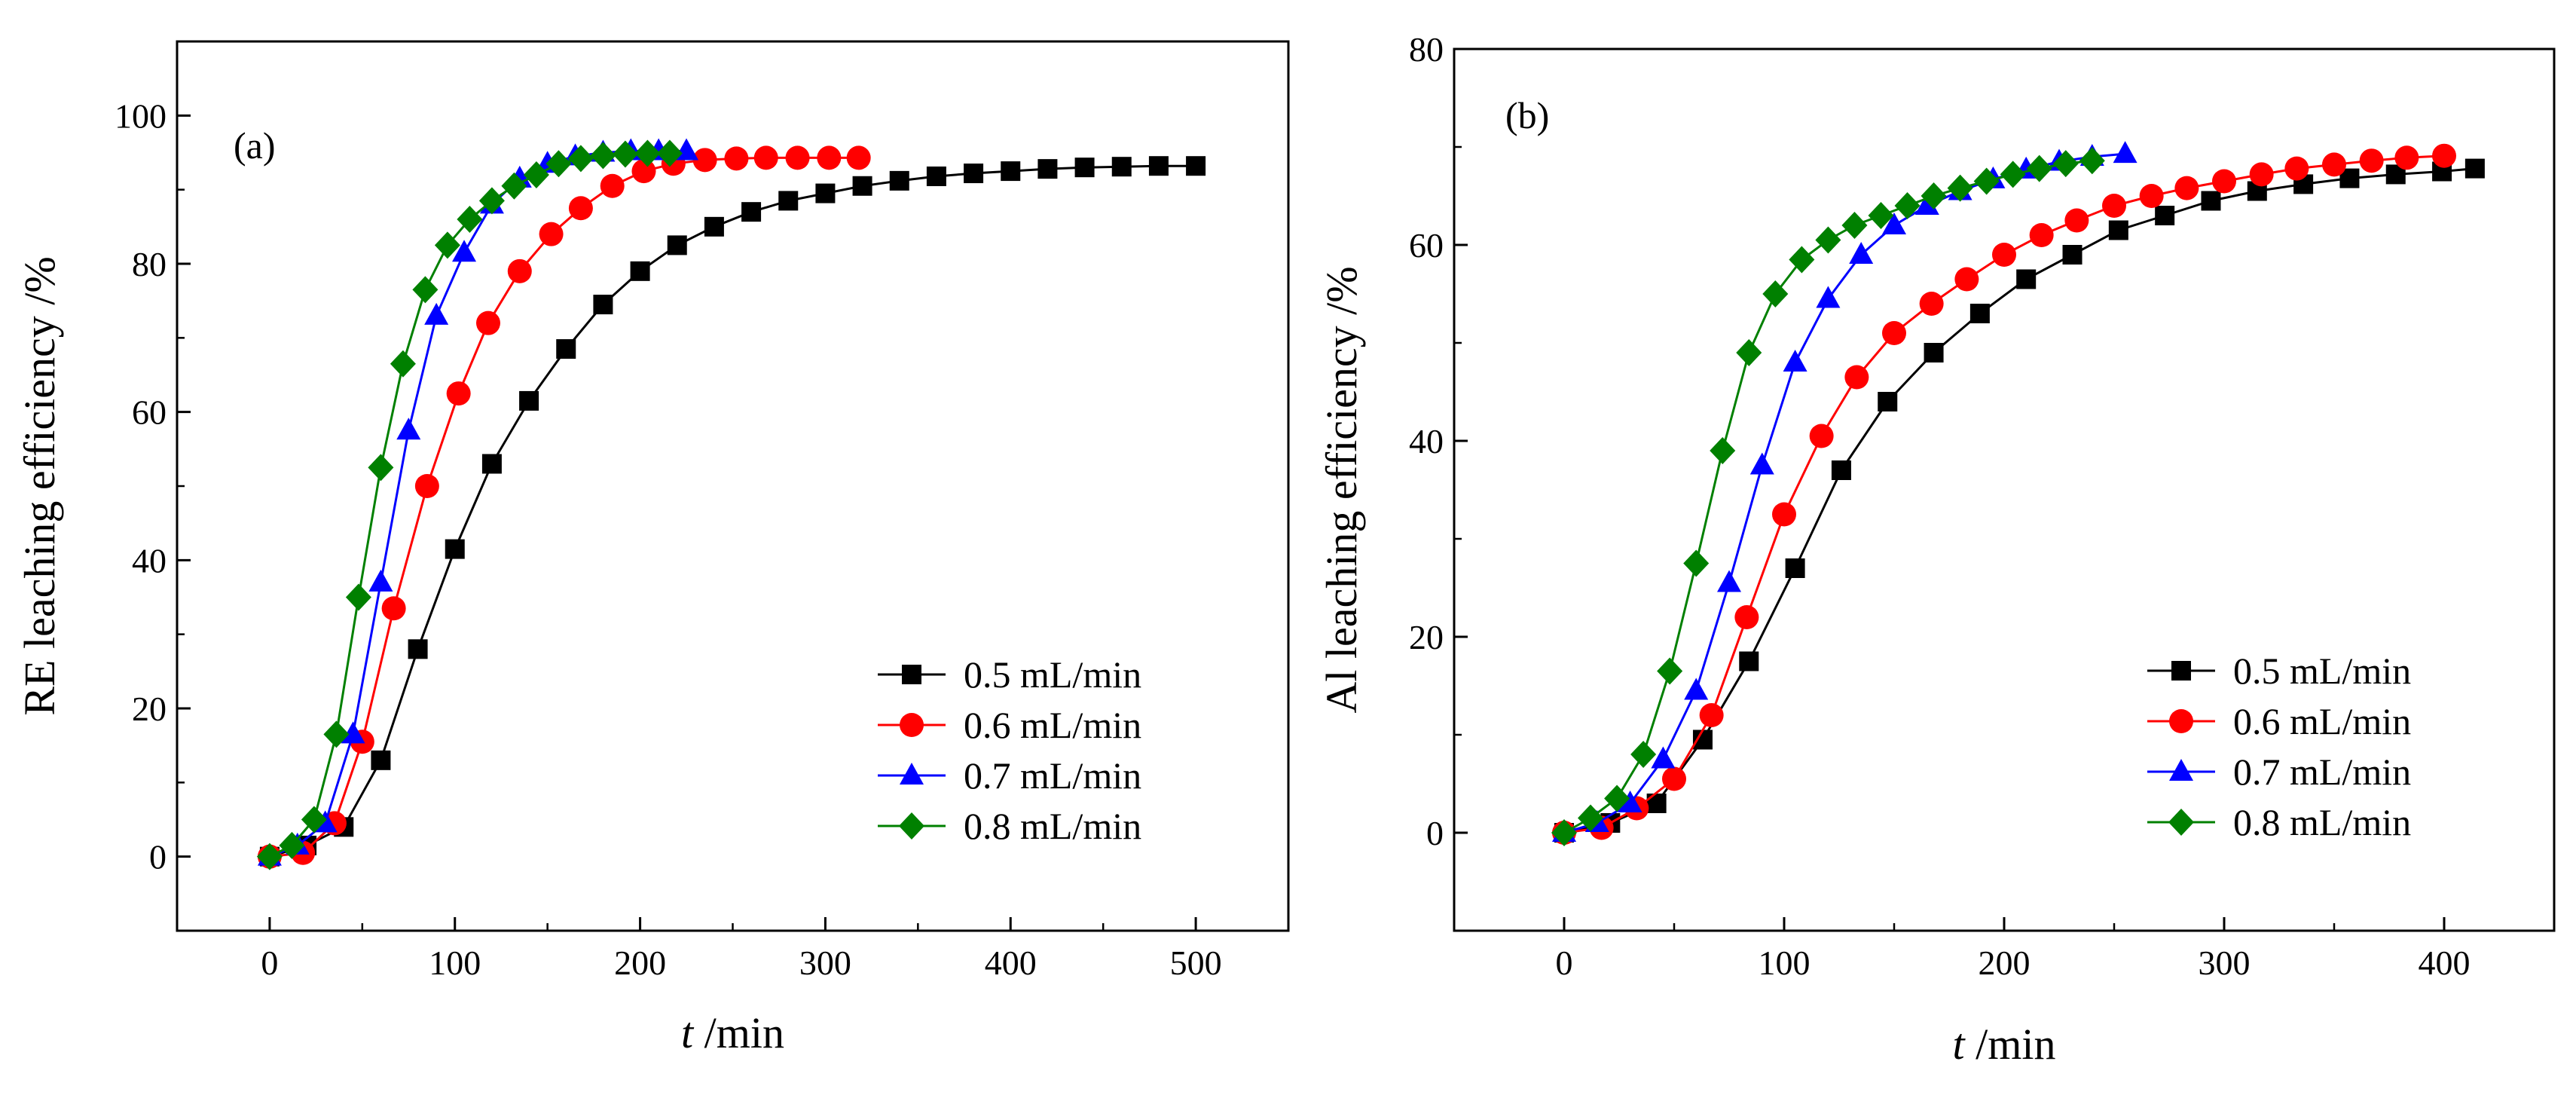 This screenshot has width=2576, height=1095. Describe the element at coordinates (1052, 725) in the screenshot. I see `legend-label: 0.6 mL/min` at that location.